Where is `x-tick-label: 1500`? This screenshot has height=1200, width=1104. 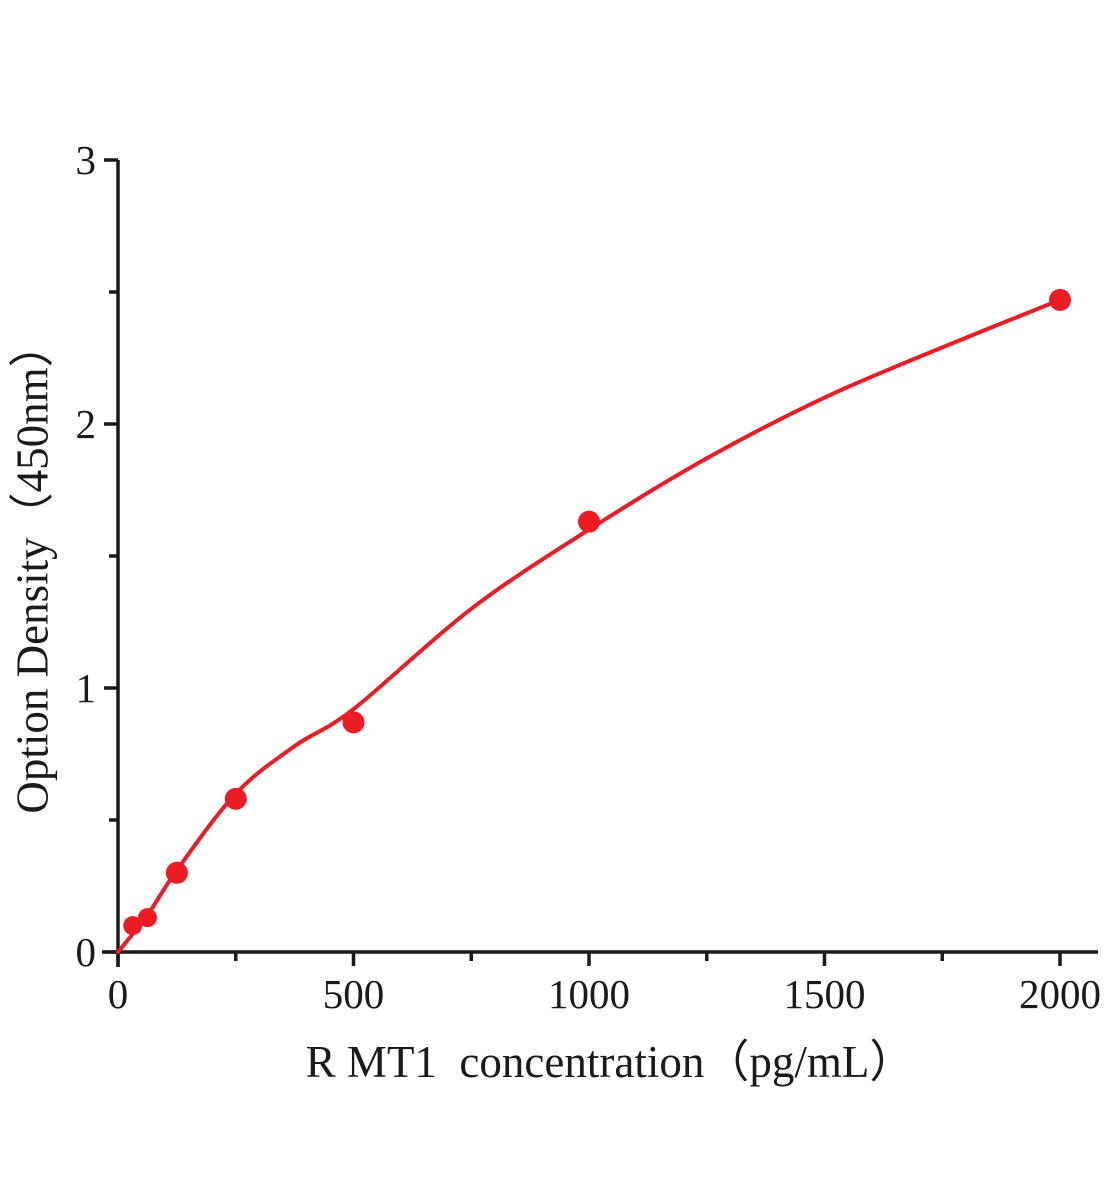
x-tick-label: 1500 is located at coordinates (825, 994).